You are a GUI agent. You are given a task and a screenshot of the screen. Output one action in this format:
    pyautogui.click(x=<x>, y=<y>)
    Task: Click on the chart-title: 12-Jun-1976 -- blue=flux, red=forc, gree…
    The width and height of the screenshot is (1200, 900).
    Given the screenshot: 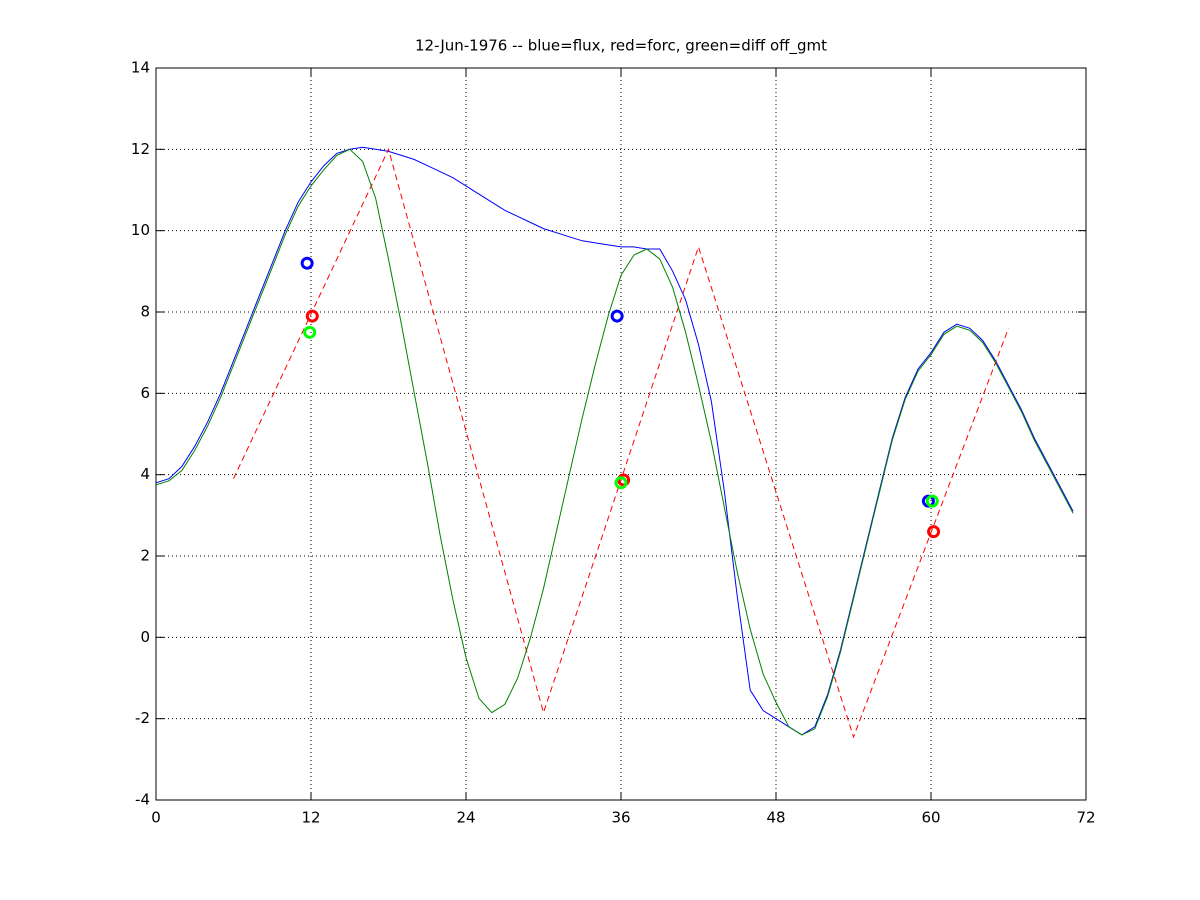 What is the action you would take?
    pyautogui.click(x=621, y=46)
    